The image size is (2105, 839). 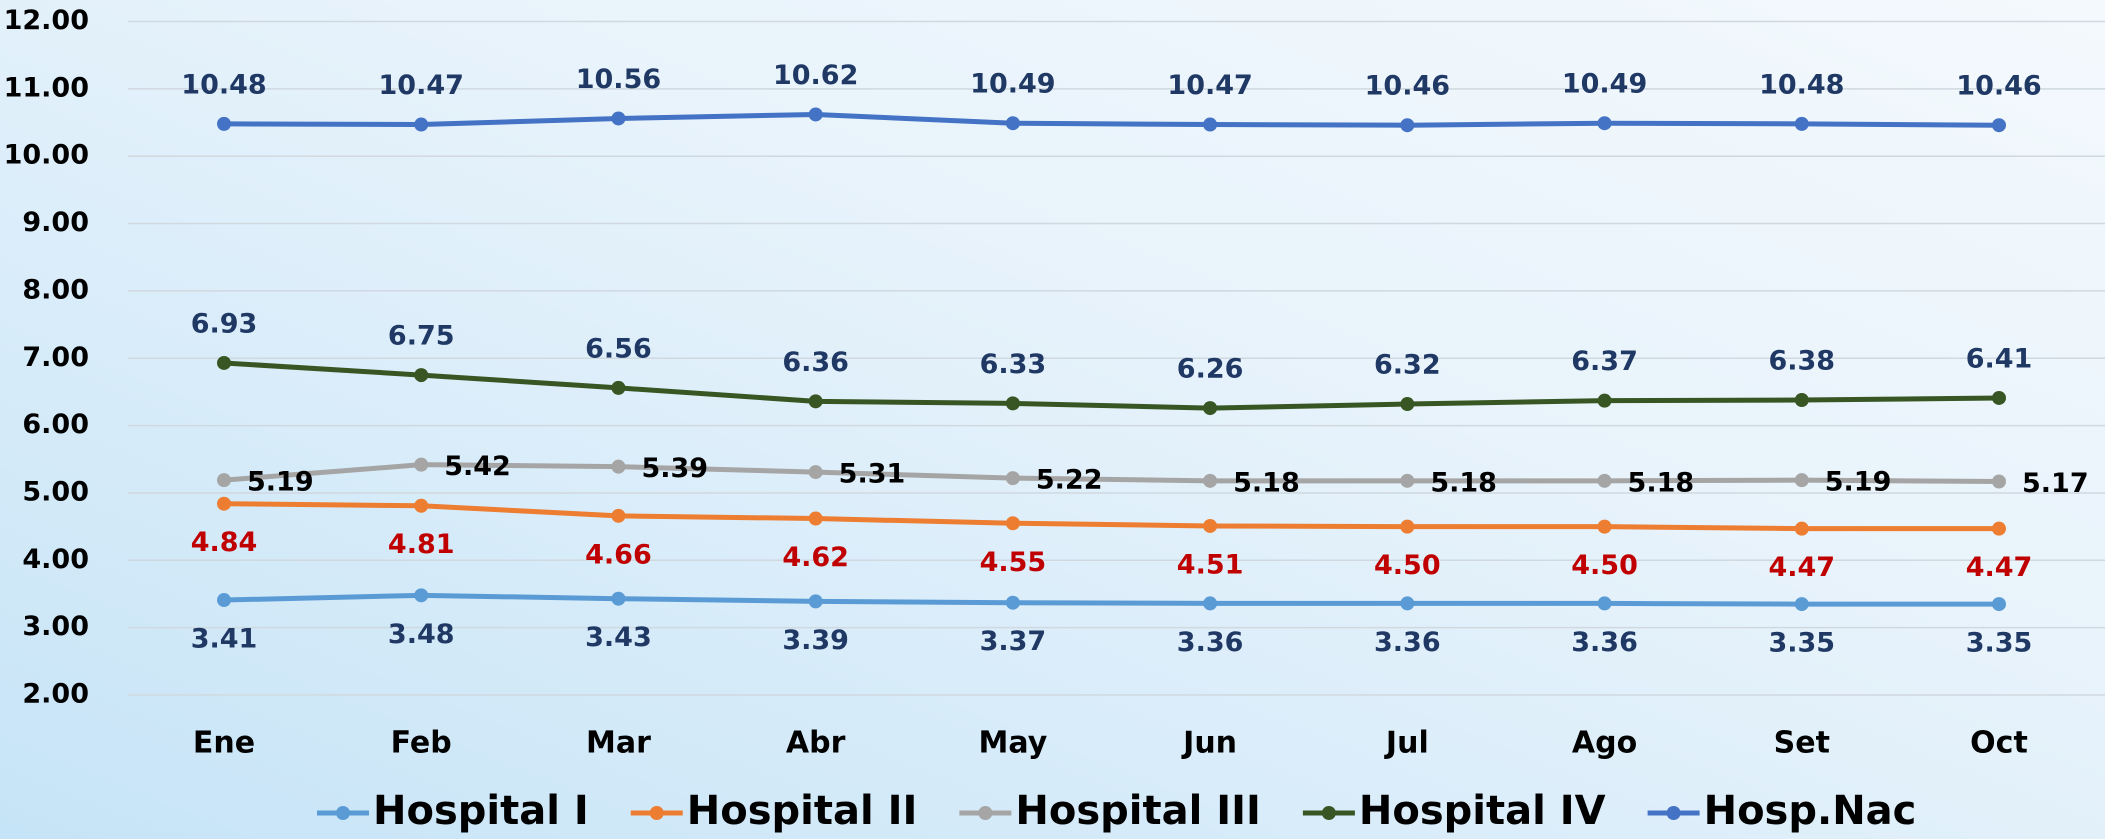 I want to click on data-label: 4.66, so click(x=618, y=554).